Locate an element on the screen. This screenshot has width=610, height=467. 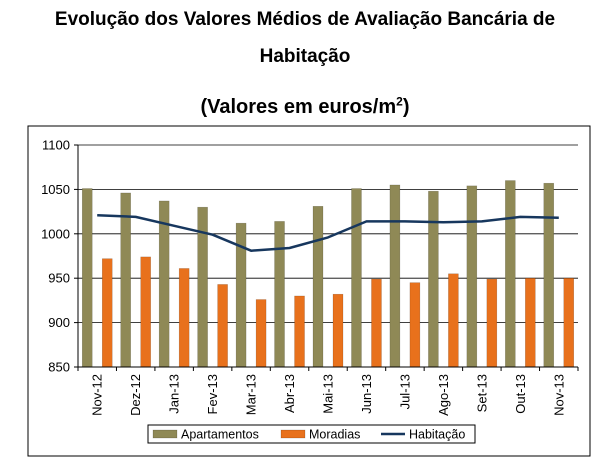
x-tick-label: Jun-13 is located at coordinates (366, 394).